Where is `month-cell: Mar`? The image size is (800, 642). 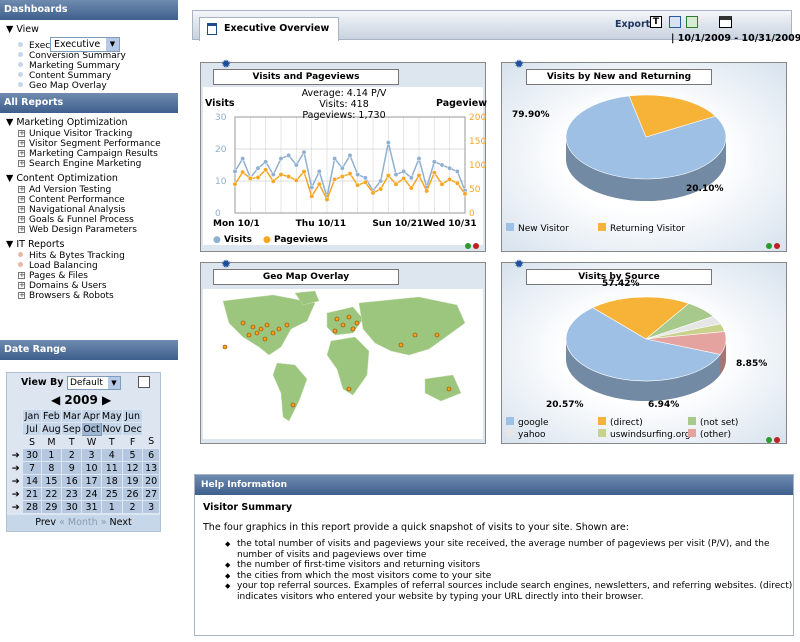 month-cell: Mar is located at coordinates (72, 416).